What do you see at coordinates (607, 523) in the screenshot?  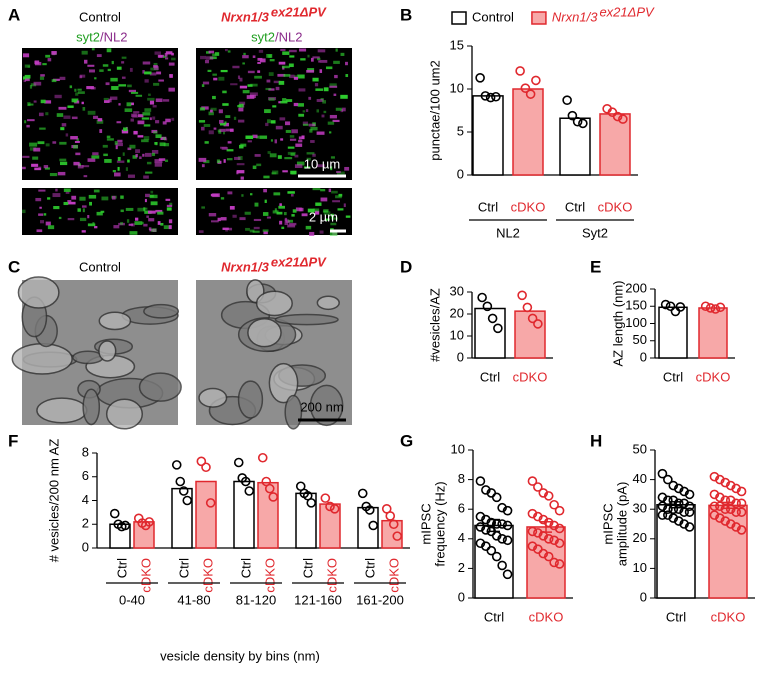 I see `y-axis-label: mIPSC` at bounding box center [607, 523].